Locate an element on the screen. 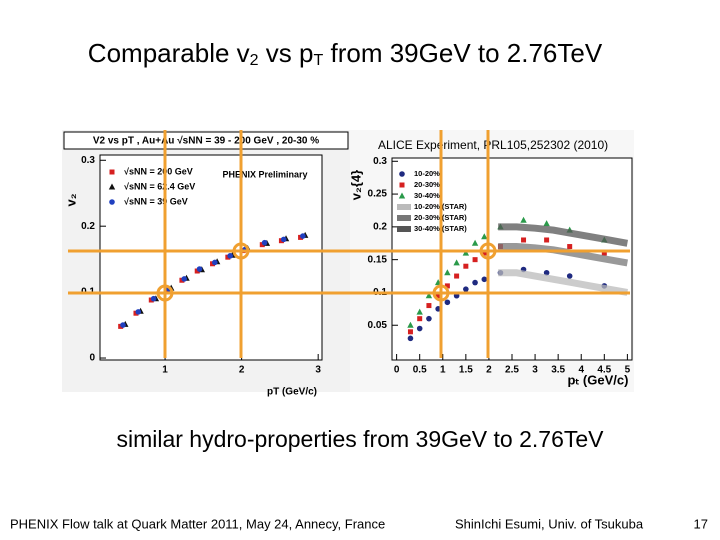 This screenshot has width=720, height=540. x-tick-label: 3.5 is located at coordinates (558, 370).